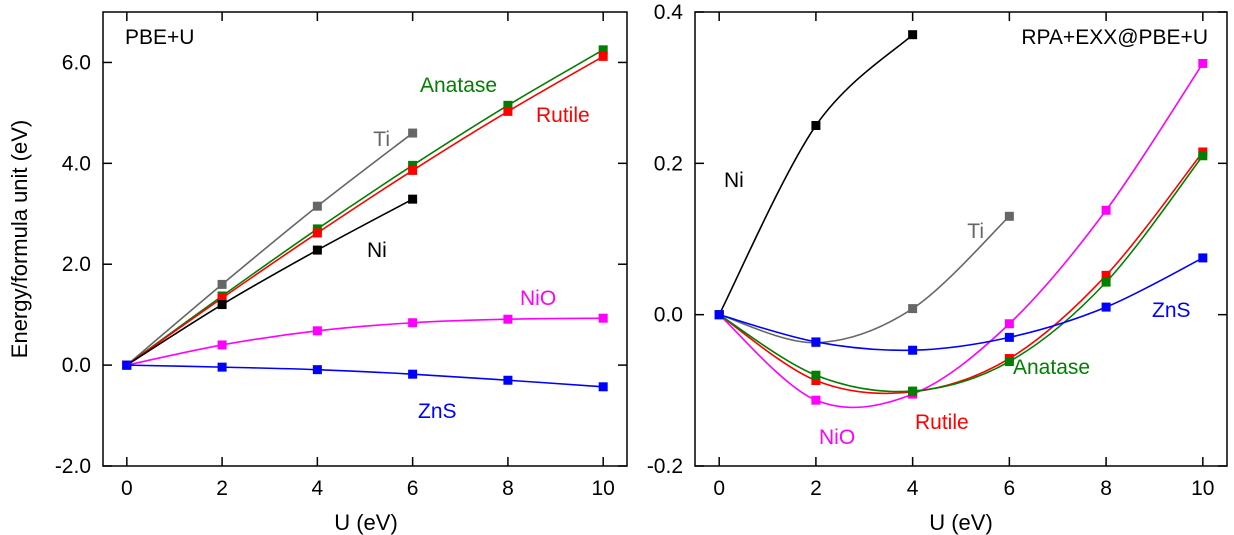 This screenshot has width=1234, height=535. What do you see at coordinates (665, 466) in the screenshot?
I see `y-tick-label: -0.2` at bounding box center [665, 466].